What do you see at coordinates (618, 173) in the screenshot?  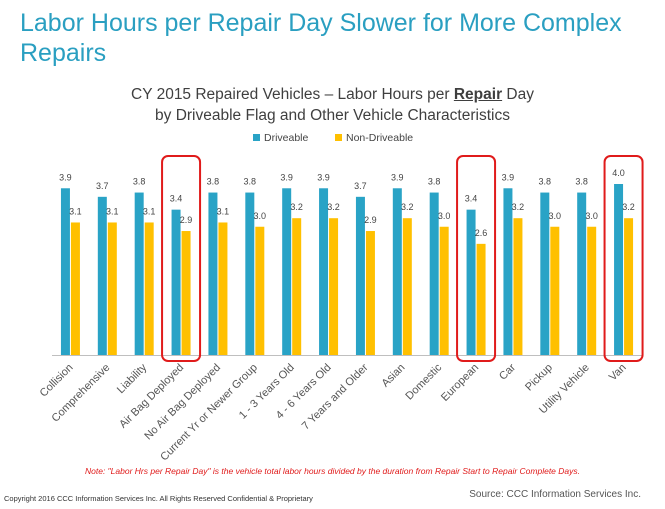 I see `value-label-driveable: 4.0` at bounding box center [618, 173].